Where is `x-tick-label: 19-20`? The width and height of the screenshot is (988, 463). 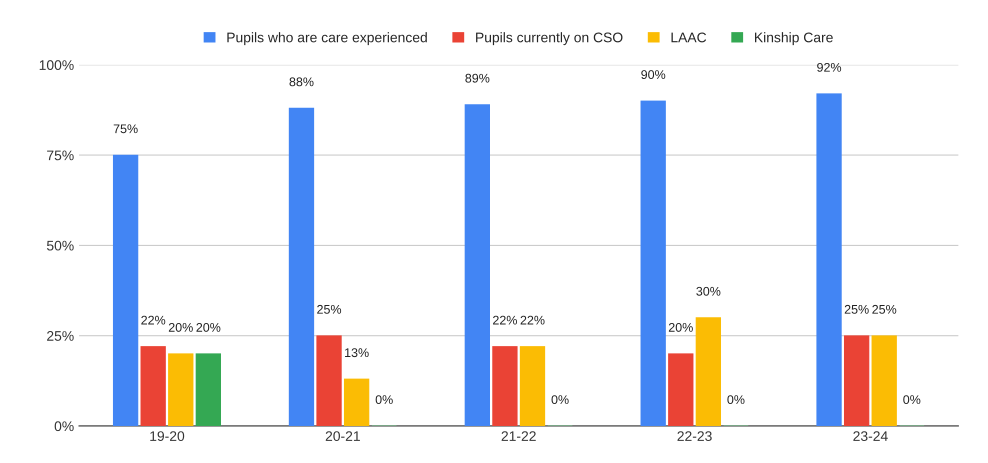
x-tick-label: 19-20 is located at coordinates (167, 436).